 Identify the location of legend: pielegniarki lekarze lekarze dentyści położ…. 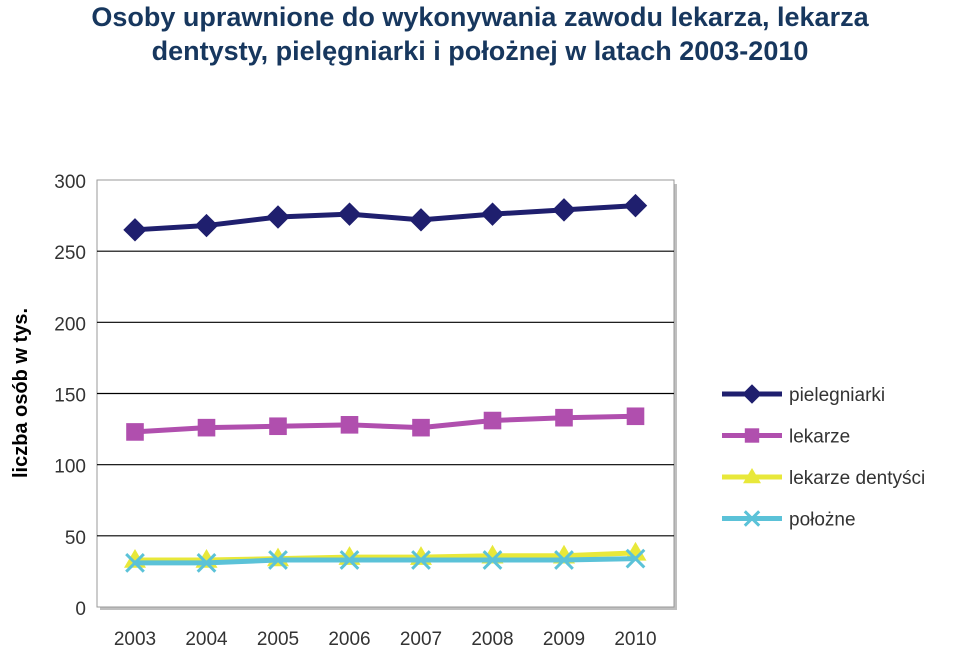
(823, 457).